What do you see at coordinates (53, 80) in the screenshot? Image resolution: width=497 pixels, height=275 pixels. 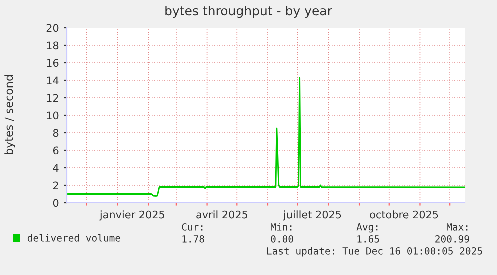 I see `y-tick-label: 14` at bounding box center [53, 80].